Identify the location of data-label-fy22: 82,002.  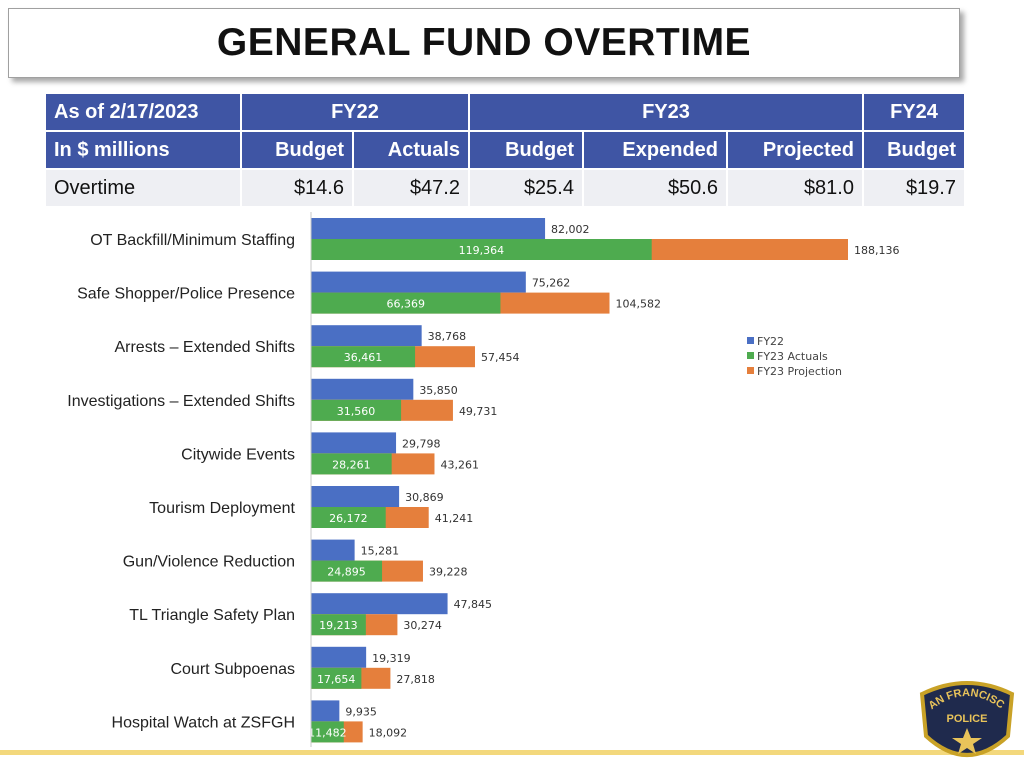
(570, 229).